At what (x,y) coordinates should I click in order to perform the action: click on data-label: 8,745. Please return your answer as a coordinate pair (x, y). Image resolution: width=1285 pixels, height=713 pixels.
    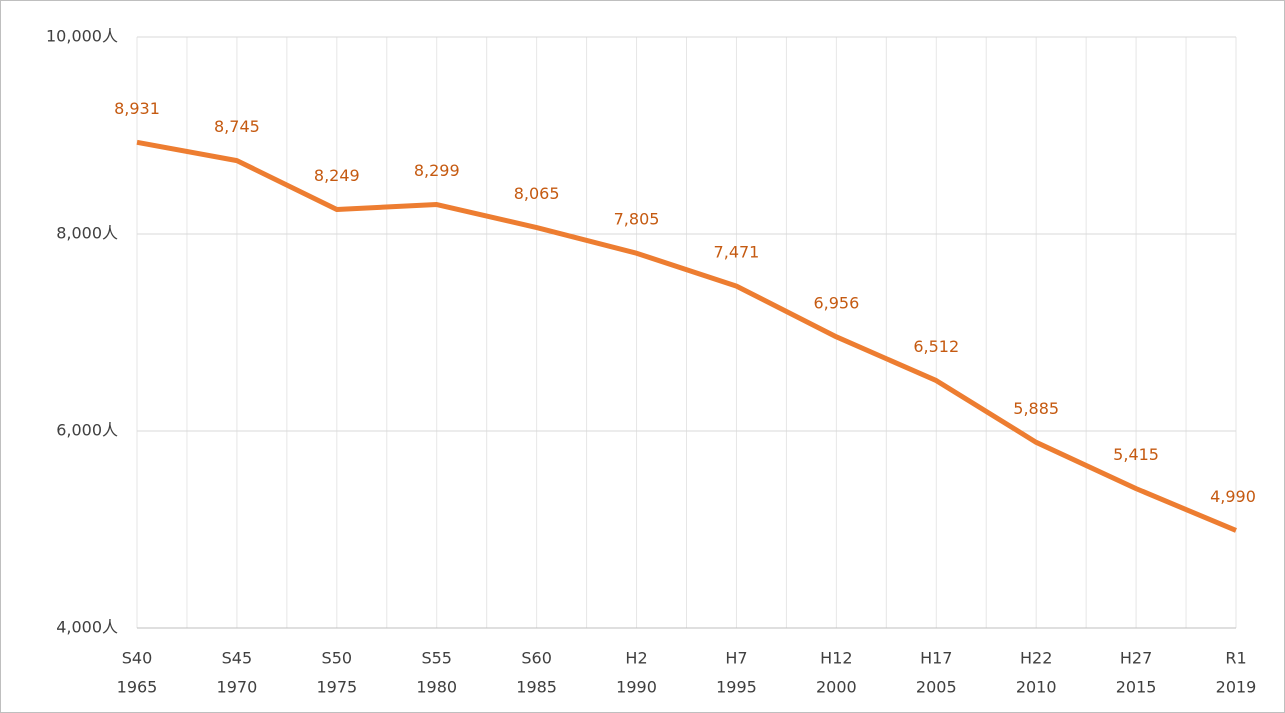
    Looking at the image, I should click on (237, 126).